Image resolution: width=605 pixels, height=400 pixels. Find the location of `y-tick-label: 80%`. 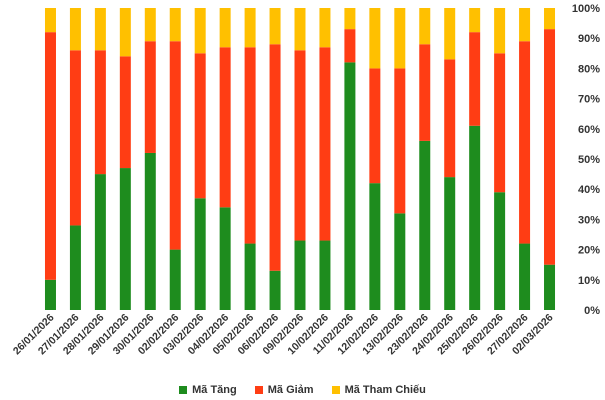

y-tick-label: 80% is located at coordinates (589, 69).